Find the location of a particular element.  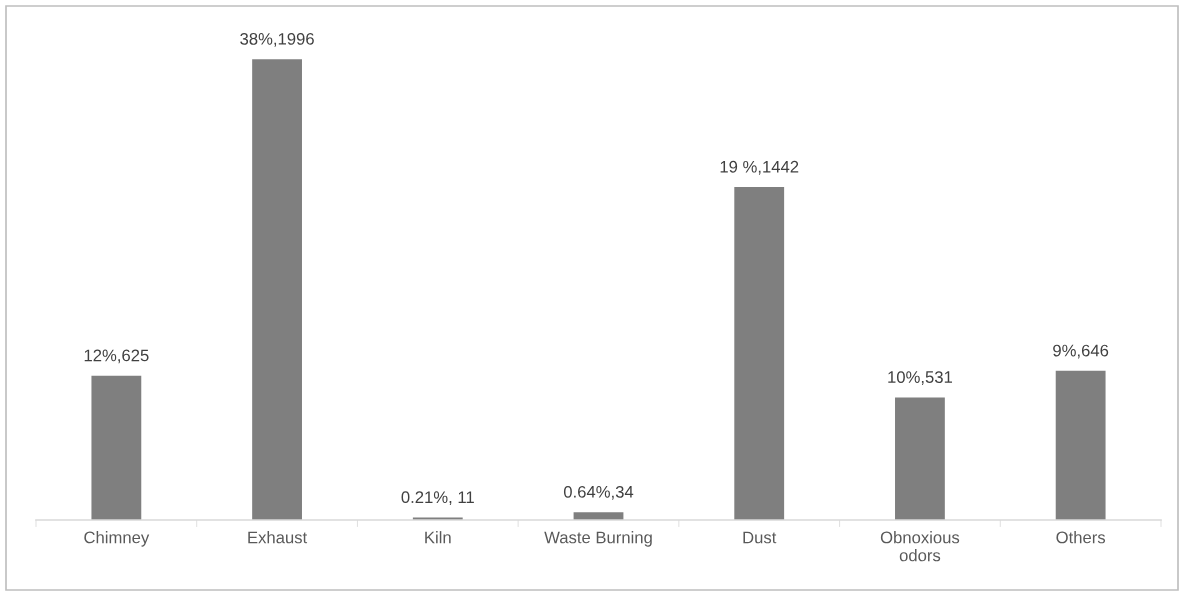

data-label: 0.21%, 11 is located at coordinates (437, 498).